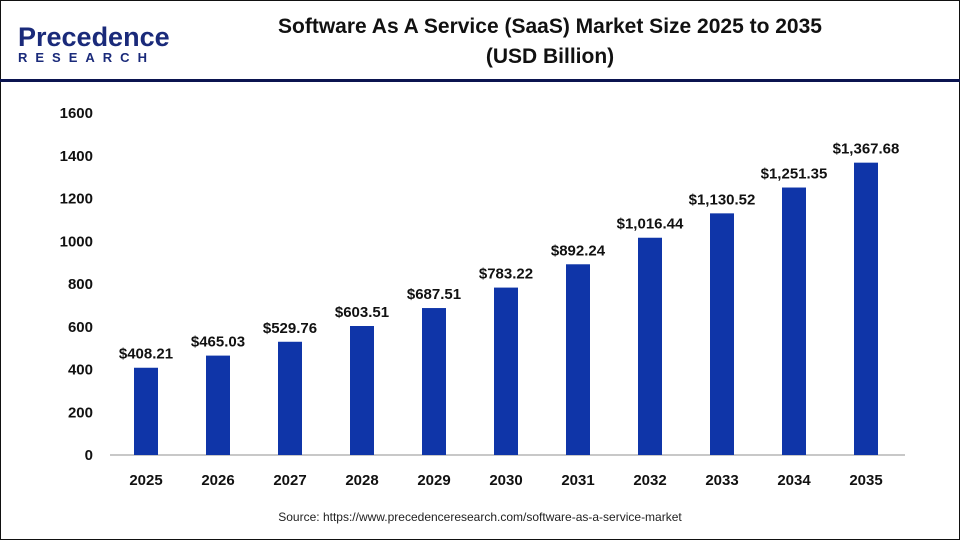  What do you see at coordinates (145, 480) in the screenshot?
I see `x-tick-label: 2025` at bounding box center [145, 480].